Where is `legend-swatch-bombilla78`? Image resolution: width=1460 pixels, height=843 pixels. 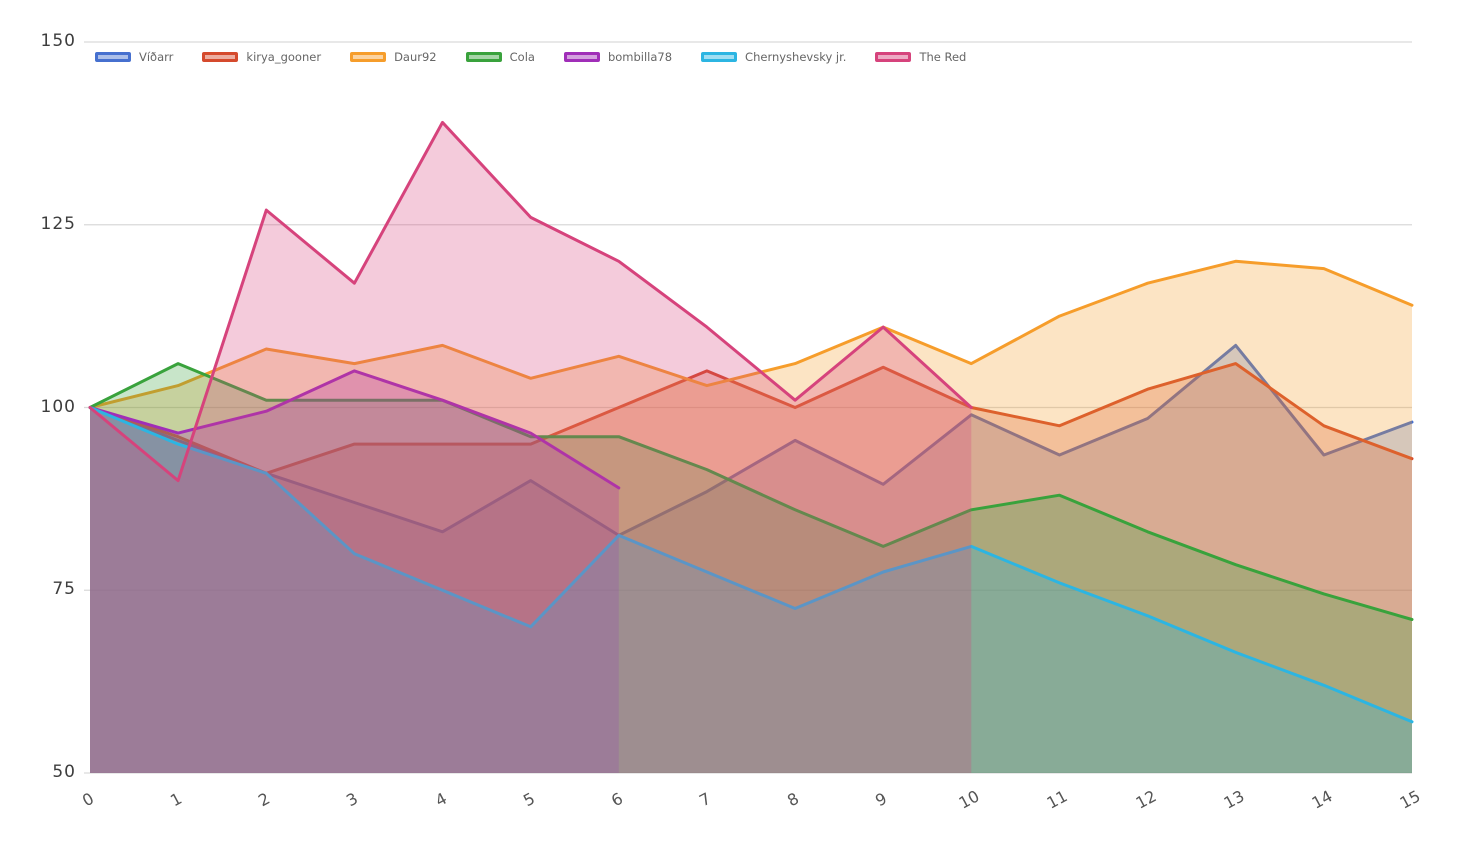 legend-swatch-bombilla78 is located at coordinates (581, 57).